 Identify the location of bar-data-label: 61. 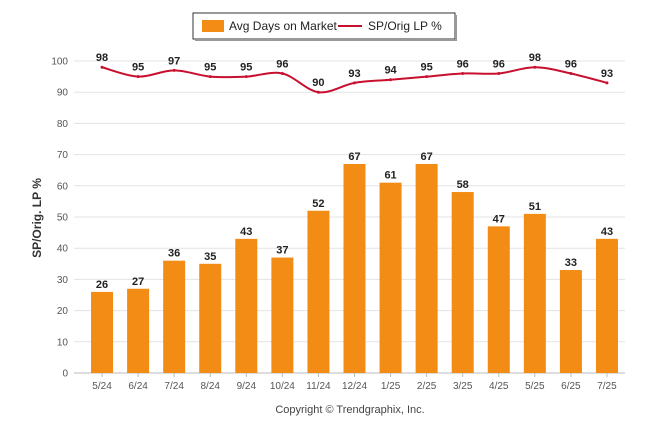
(390, 176).